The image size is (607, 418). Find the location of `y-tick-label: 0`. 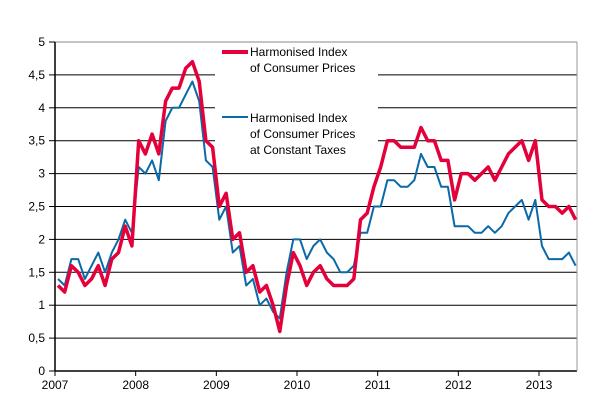

y-tick-label: 0 is located at coordinates (41, 371).